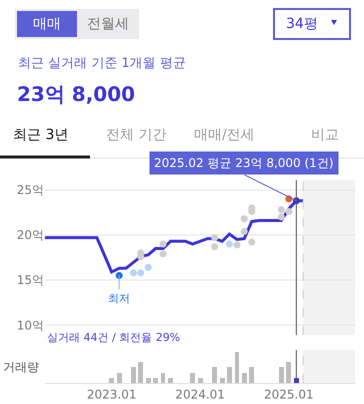 The height and width of the screenshot is (404, 364). What do you see at coordinates (40, 135) in the screenshot?
I see `text: 최근 3년` at bounding box center [40, 135].